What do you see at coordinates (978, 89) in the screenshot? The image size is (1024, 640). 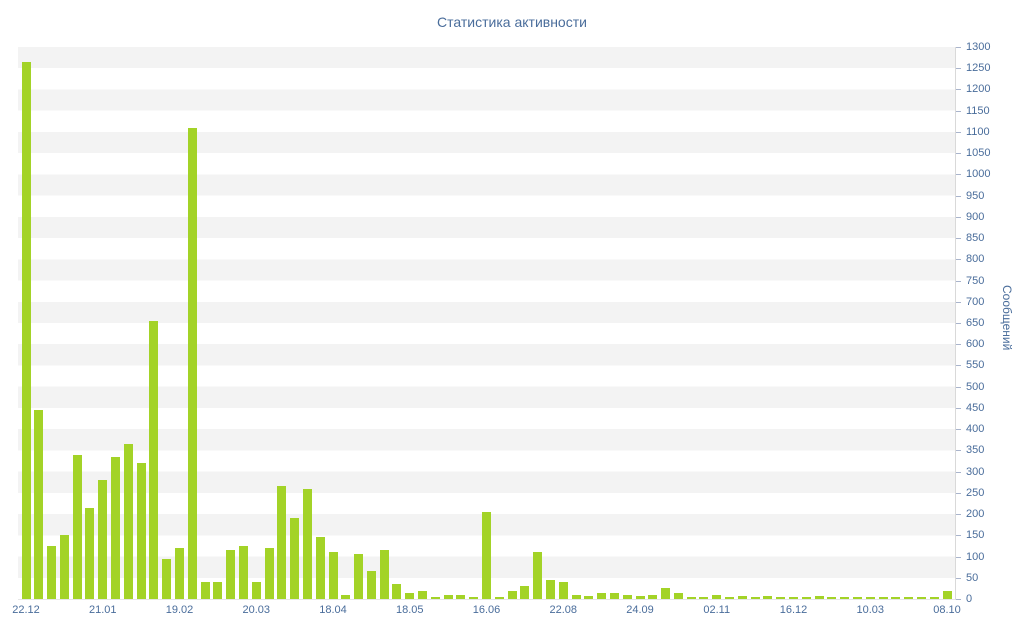 I see `y-axis-tick-label: 1200` at bounding box center [978, 89].